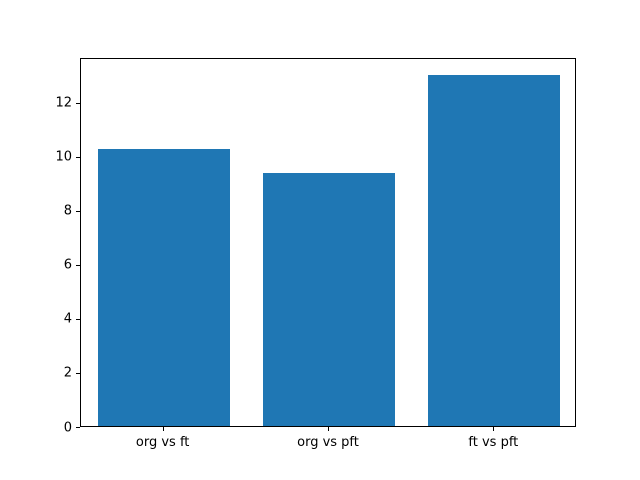 This screenshot has width=640, height=480. What do you see at coordinates (63, 103) in the screenshot?
I see `y-tick-label: 12` at bounding box center [63, 103].